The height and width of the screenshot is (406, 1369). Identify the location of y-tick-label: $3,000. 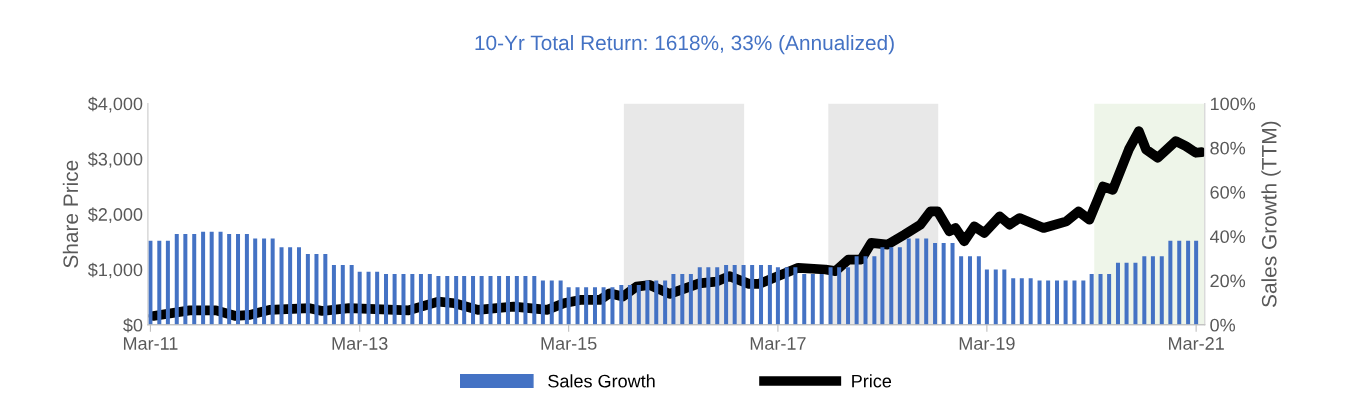
(115, 160).